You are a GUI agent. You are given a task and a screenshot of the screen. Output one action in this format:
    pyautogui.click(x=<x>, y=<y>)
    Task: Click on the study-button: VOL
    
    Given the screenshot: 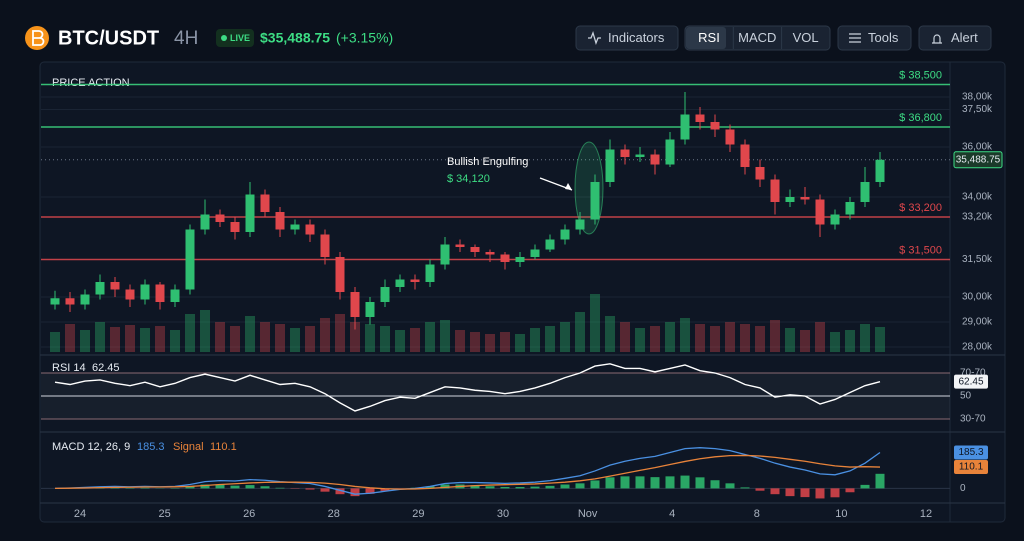 What is the action you would take?
    pyautogui.click(x=806, y=37)
    